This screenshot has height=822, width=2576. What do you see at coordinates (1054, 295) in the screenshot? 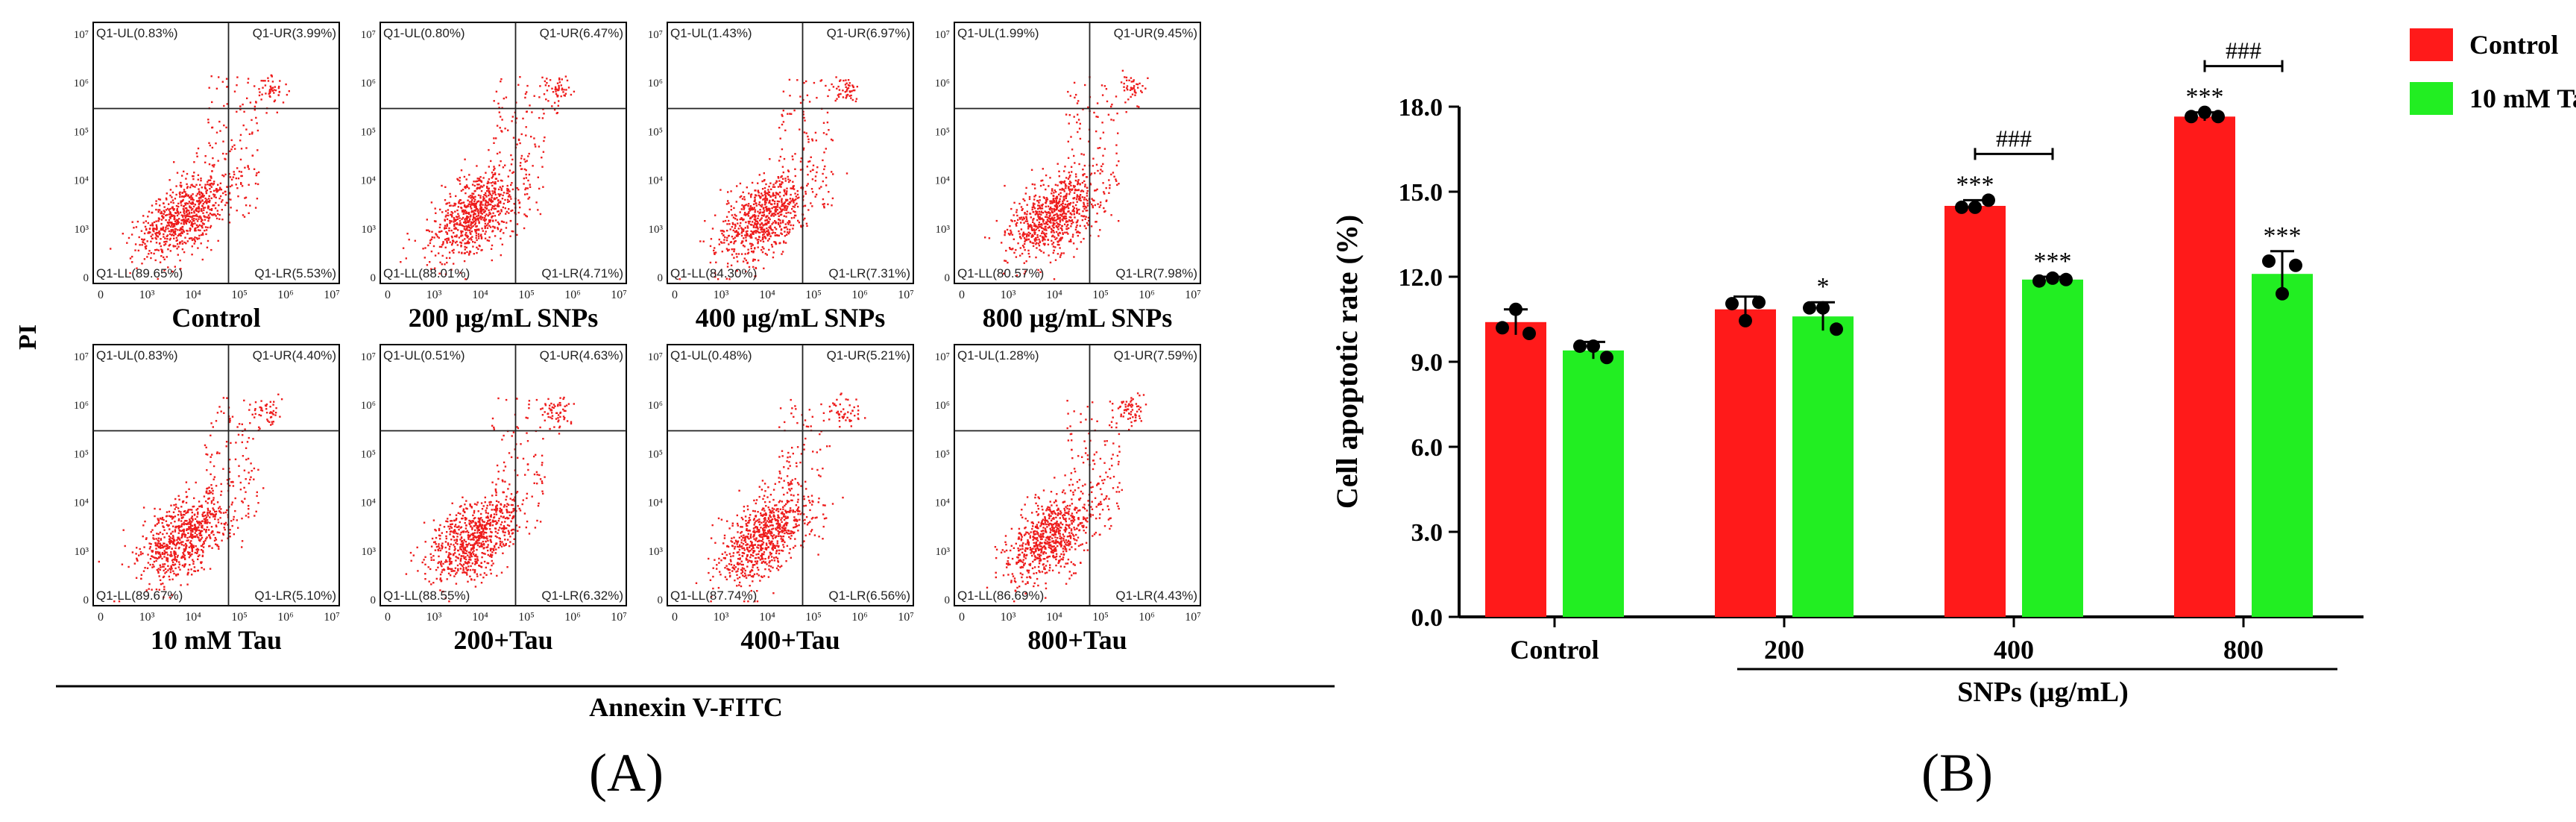
I see `flow-x-tick: 10⁴` at bounding box center [1054, 295].